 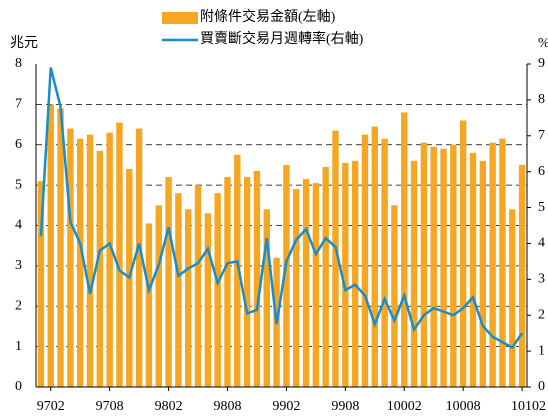 I want to click on legend-swatch, so click(x=180, y=18).